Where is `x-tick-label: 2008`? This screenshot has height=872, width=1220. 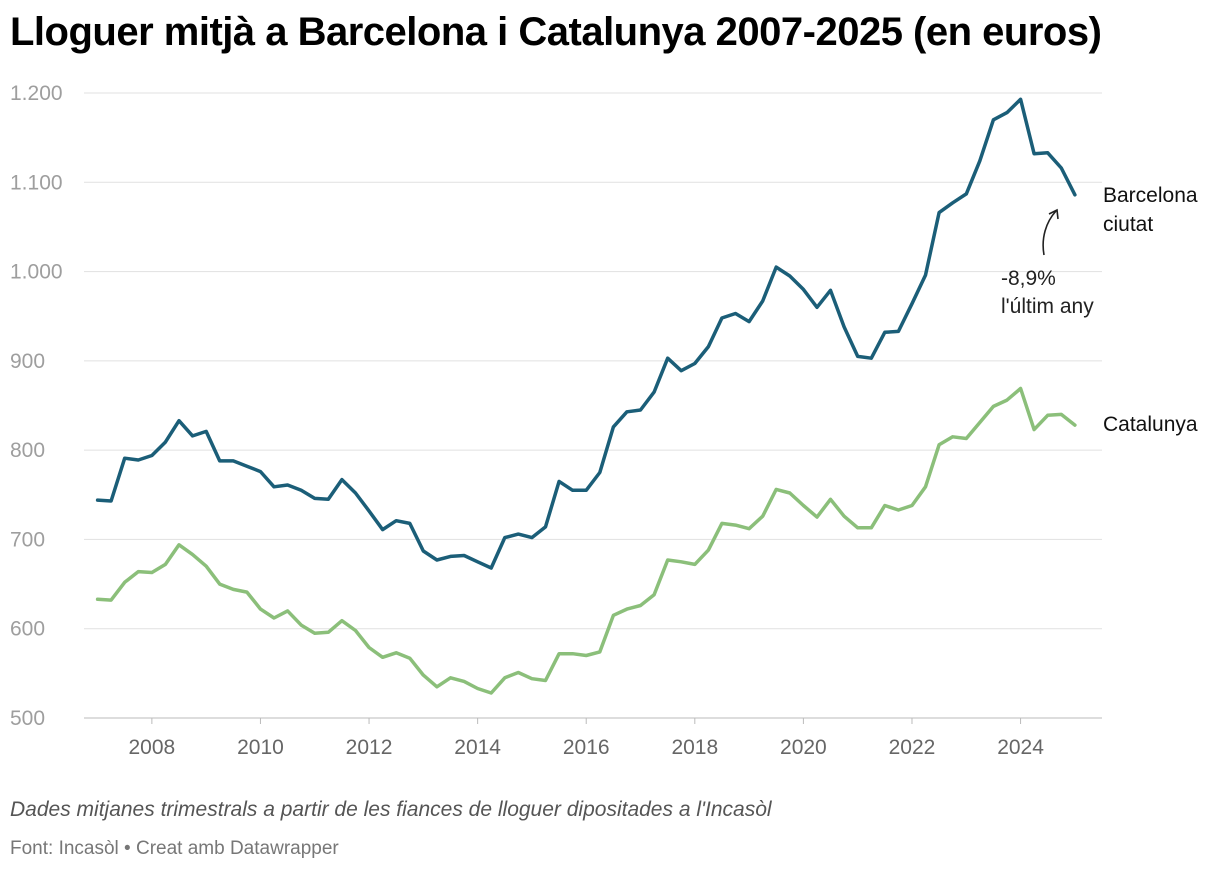
x-tick-label: 2008 is located at coordinates (152, 747).